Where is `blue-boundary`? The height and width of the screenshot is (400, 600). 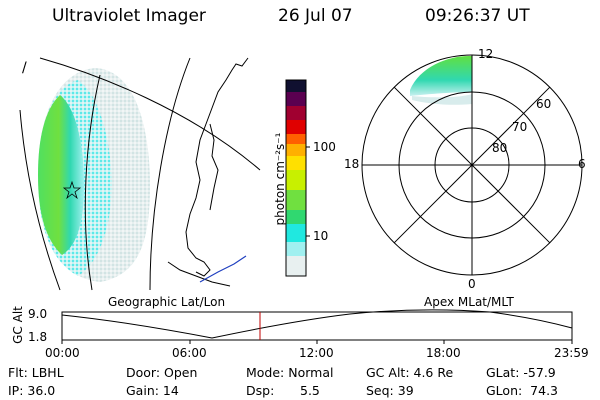 blue-boundary is located at coordinates (223, 269).